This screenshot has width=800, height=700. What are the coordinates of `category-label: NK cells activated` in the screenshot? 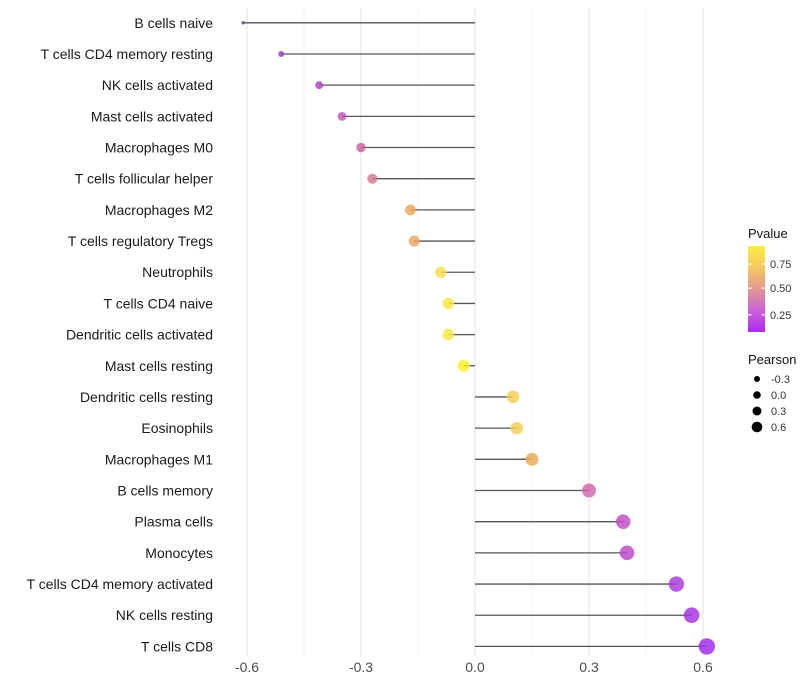 It's located at (157, 85).